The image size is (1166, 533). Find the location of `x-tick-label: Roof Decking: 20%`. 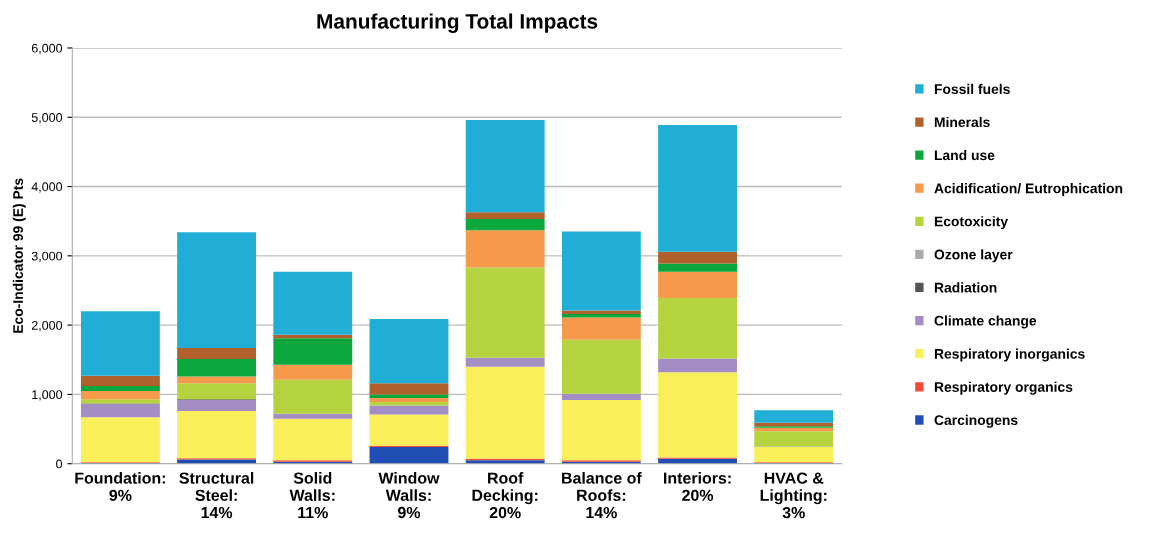

x-tick-label: Roof Decking: 20% is located at coordinates (505, 495).